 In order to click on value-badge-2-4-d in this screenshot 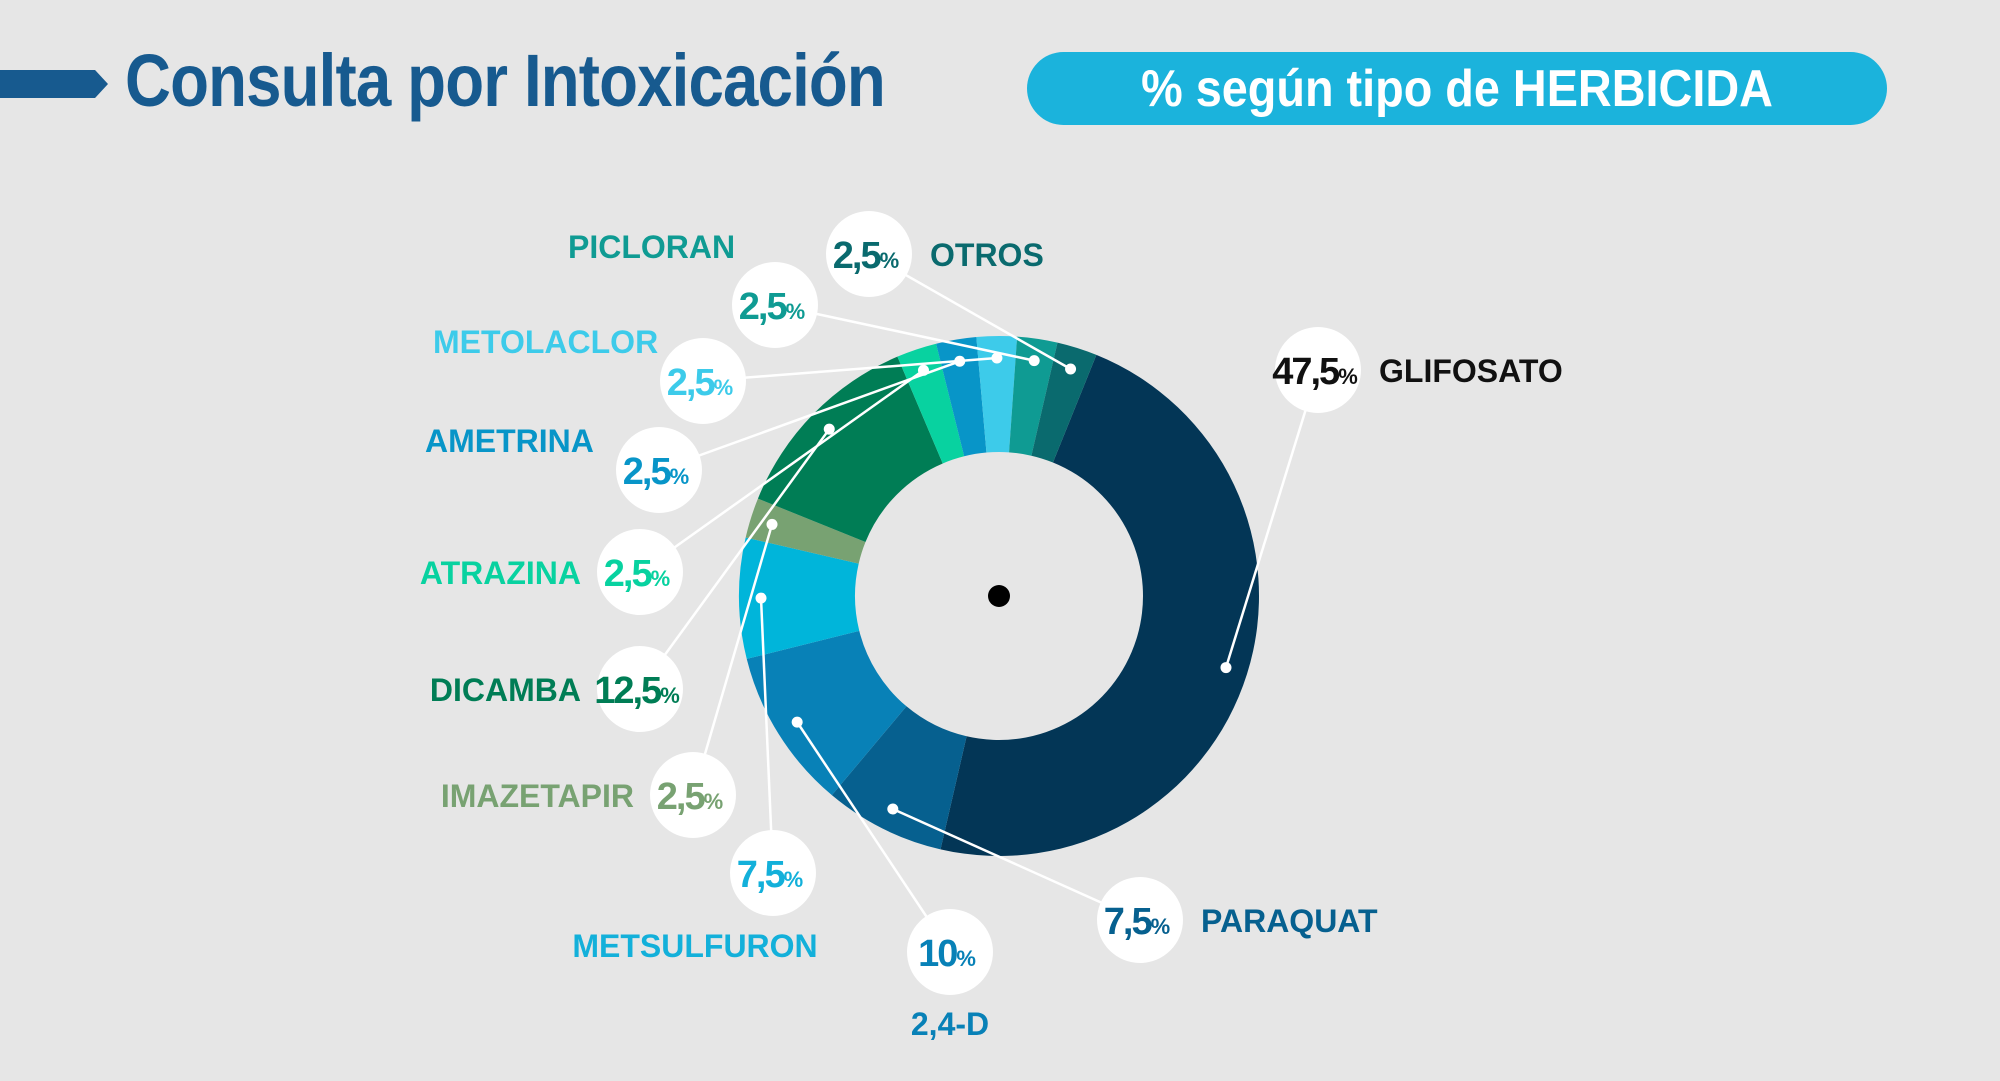, I will do `click(950, 952)`.